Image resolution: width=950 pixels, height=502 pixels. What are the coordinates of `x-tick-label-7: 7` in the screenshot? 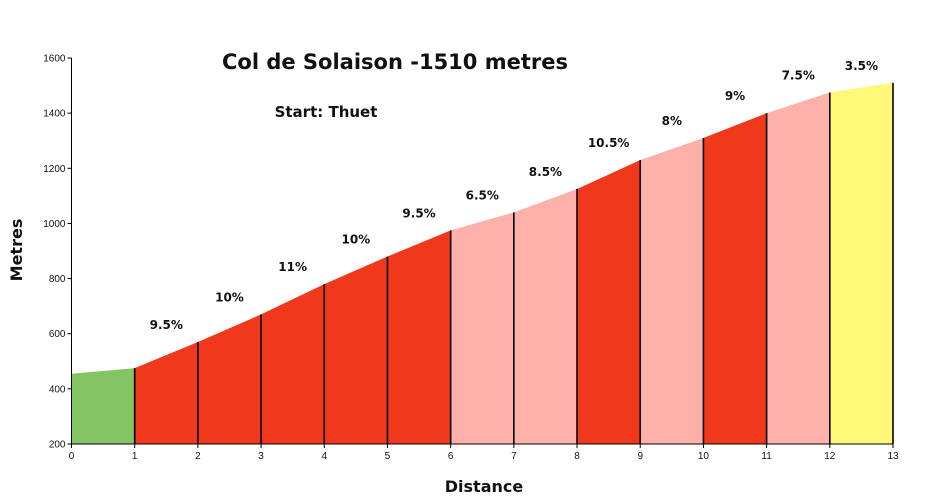 It's located at (514, 456).